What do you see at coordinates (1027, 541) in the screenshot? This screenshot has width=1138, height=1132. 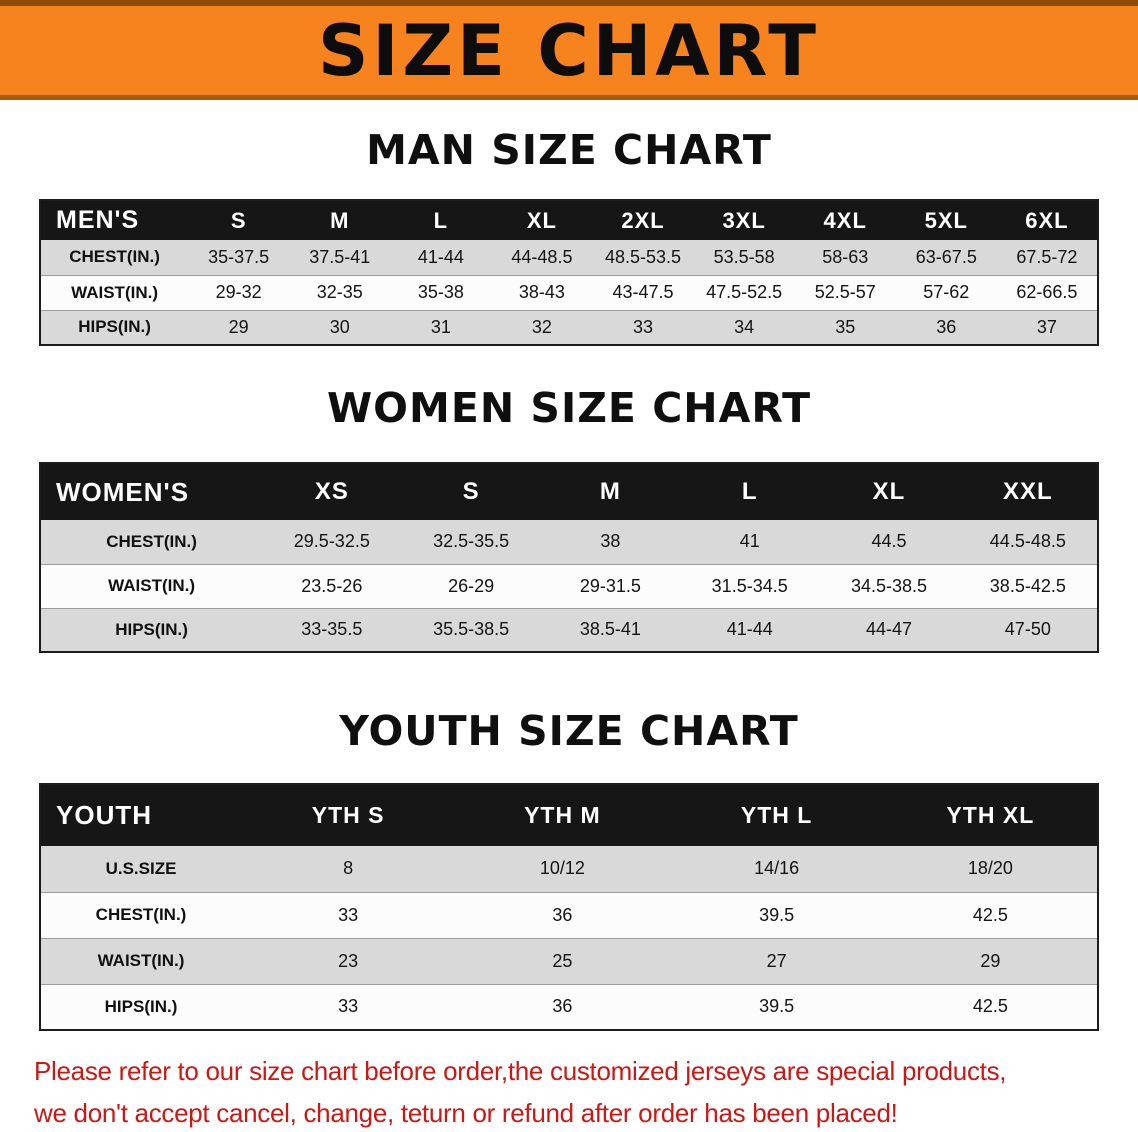 I see `size-value: 44.5-48.5` at bounding box center [1027, 541].